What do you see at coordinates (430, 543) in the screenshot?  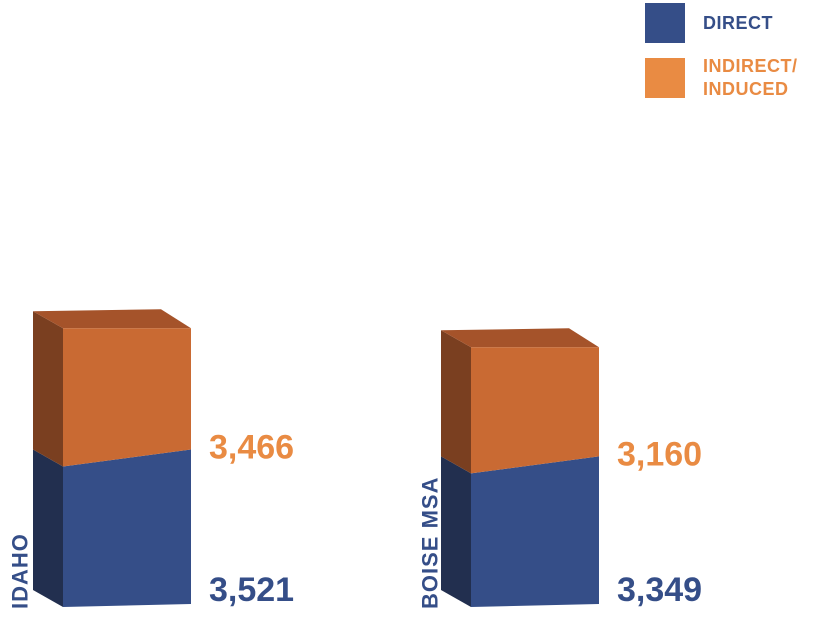 I see `category-label-boise-msa: BOISE MSA` at bounding box center [430, 543].